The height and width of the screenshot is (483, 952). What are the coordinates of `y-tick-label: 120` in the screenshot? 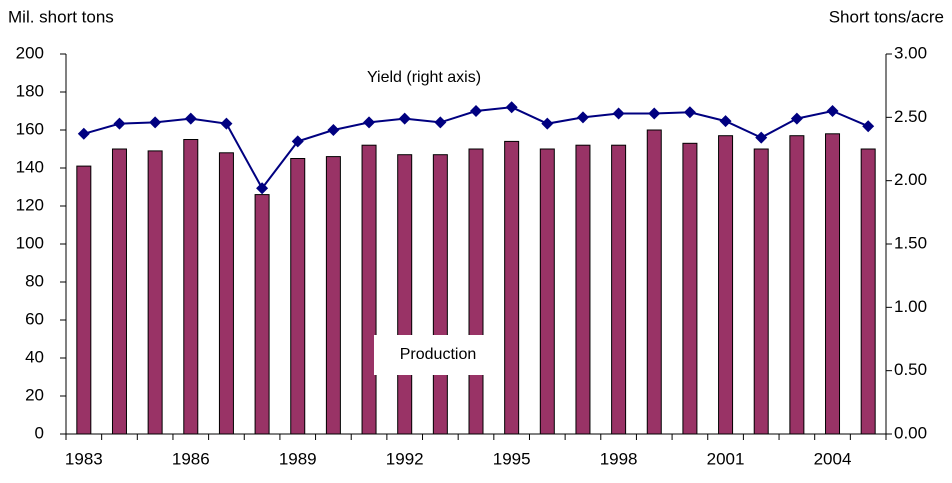 It's located at (30, 204).